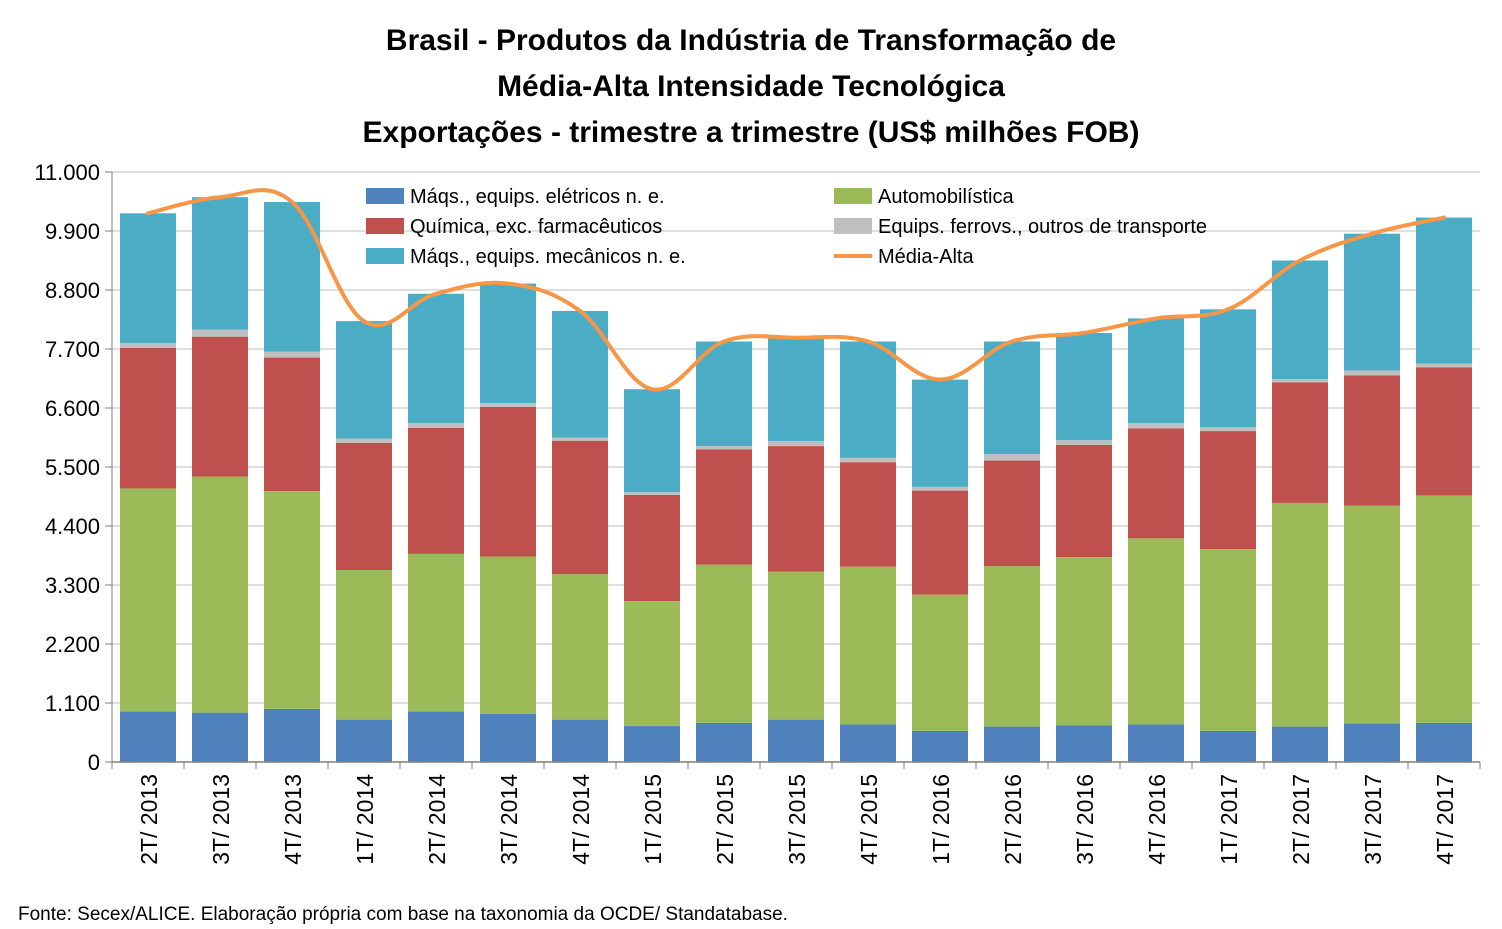 This screenshot has height=929, width=1502. I want to click on x-tick-label: 3T/ 2016, so click(1085, 819).